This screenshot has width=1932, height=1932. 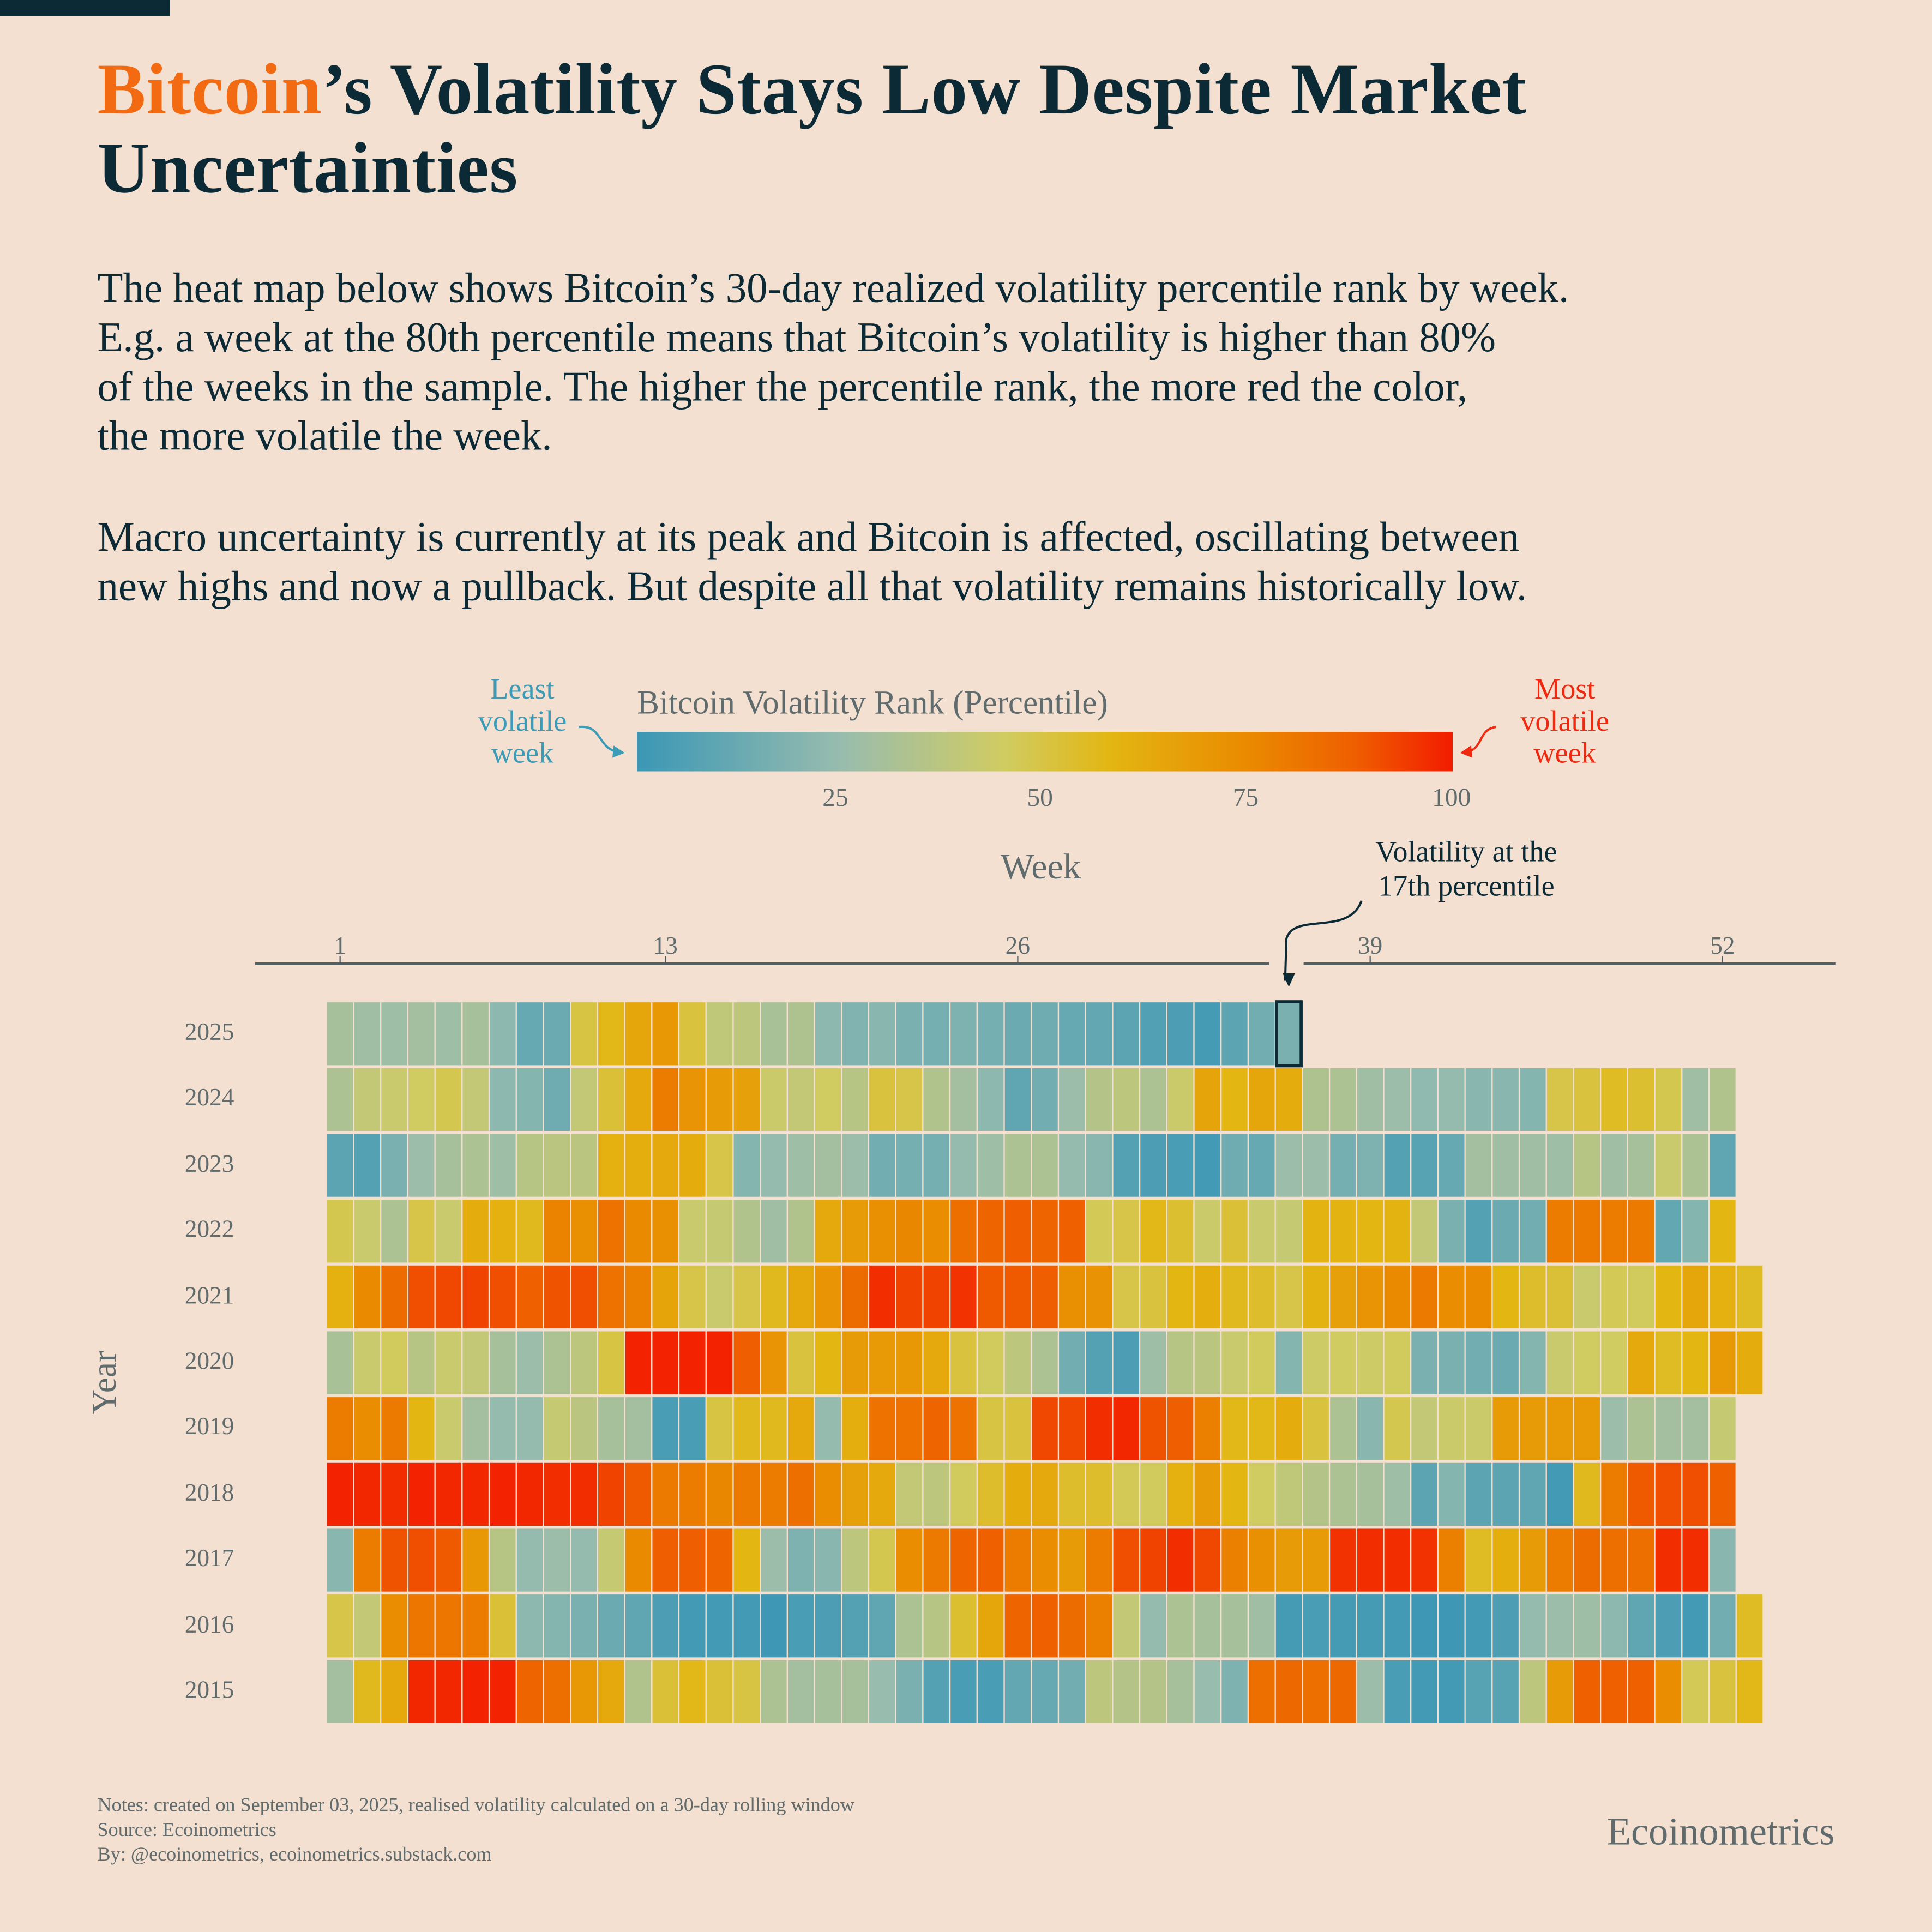 I want to click on heatmap-cell-2024-w10, so click(x=584, y=1100).